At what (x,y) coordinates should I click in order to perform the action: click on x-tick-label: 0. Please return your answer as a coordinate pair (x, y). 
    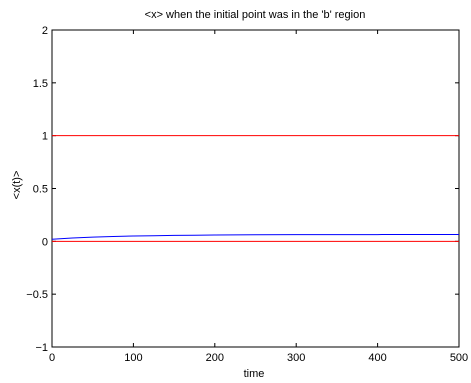
    Looking at the image, I should click on (52, 358).